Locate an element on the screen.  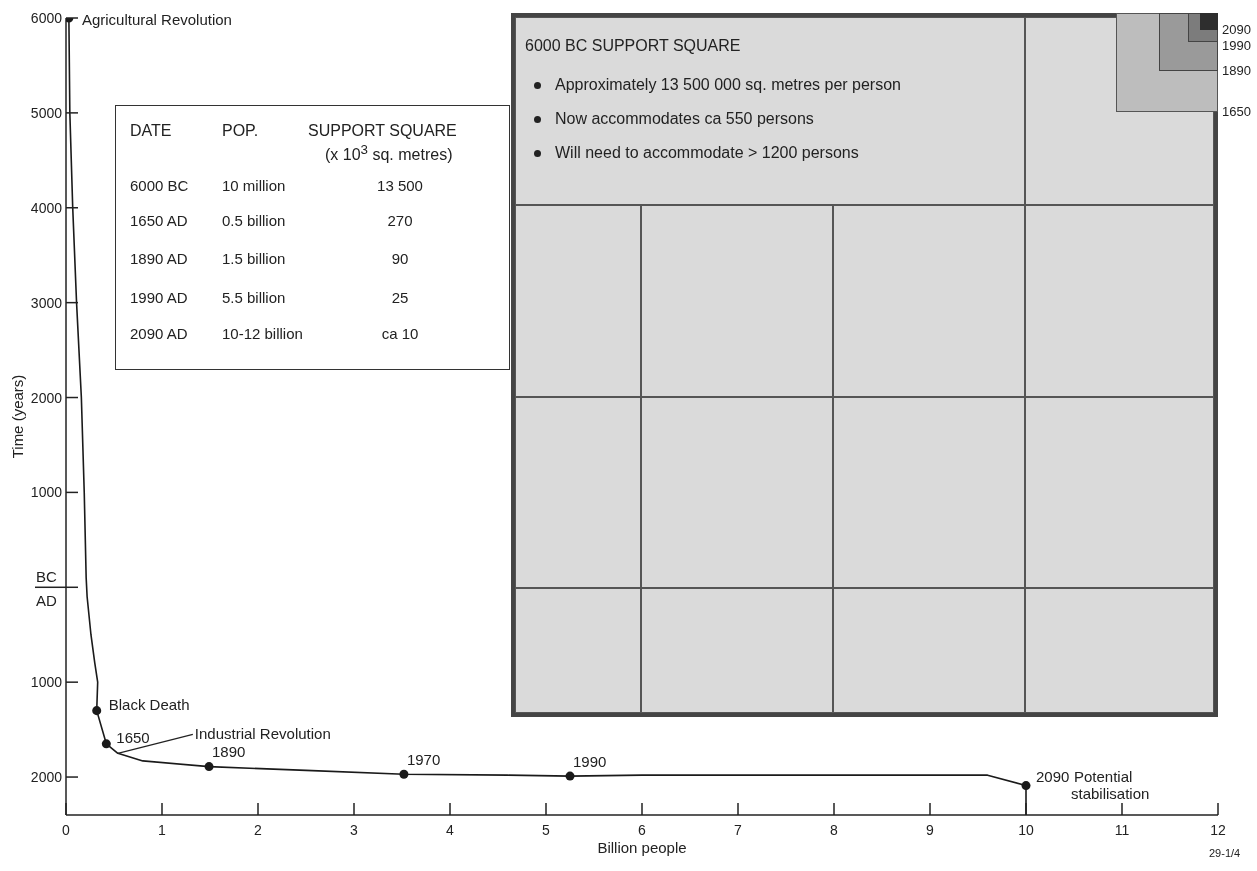
annotation: ca 10 is located at coordinates (400, 333).